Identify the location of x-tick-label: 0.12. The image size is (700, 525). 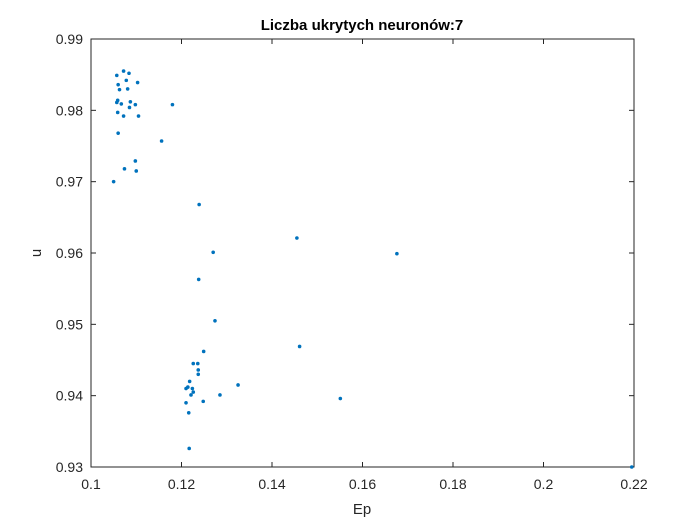
(181, 484).